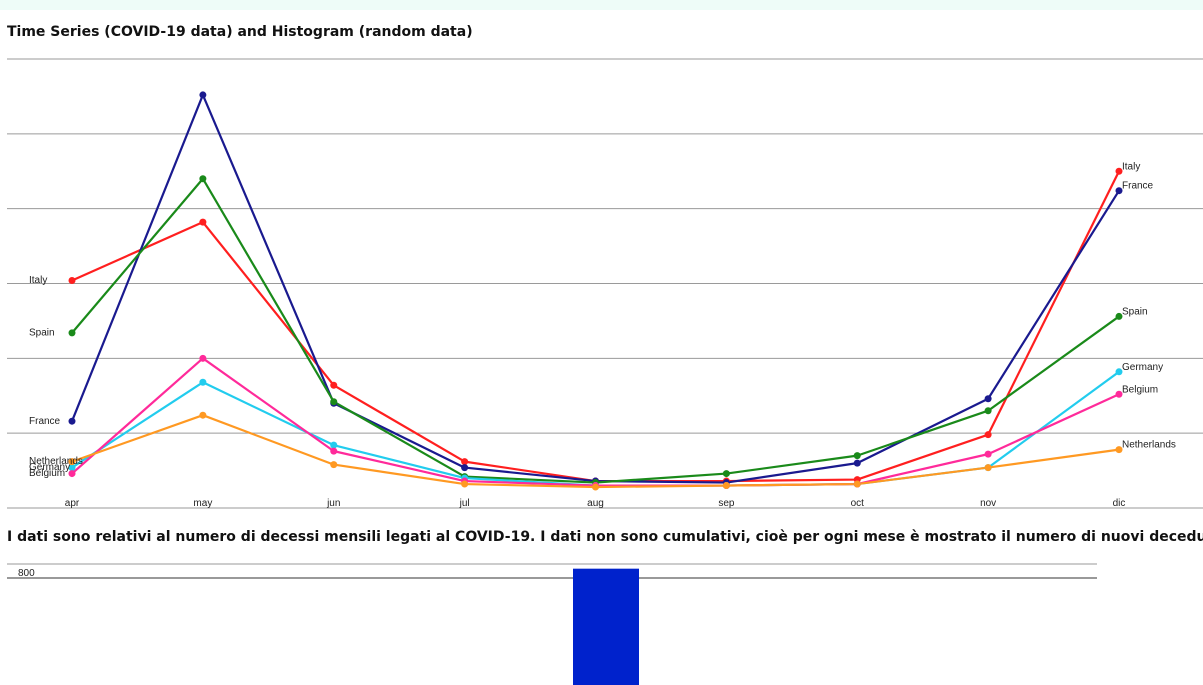  Describe the element at coordinates (595, 451) in the screenshot. I see `series-line-netherlands` at that location.